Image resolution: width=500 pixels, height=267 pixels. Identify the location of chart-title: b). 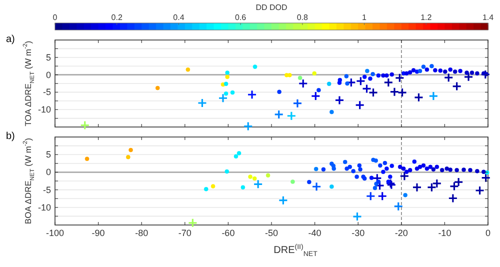
(10, 136).